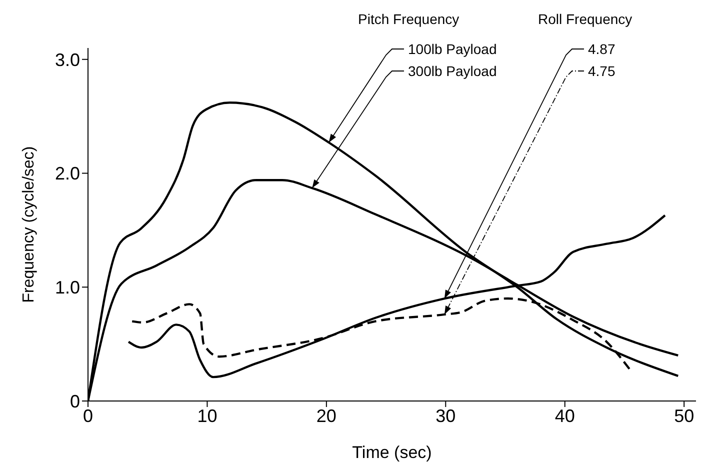 The width and height of the screenshot is (707, 466). What do you see at coordinates (409, 19) in the screenshot?
I see `text: Pitch Frequency` at bounding box center [409, 19].